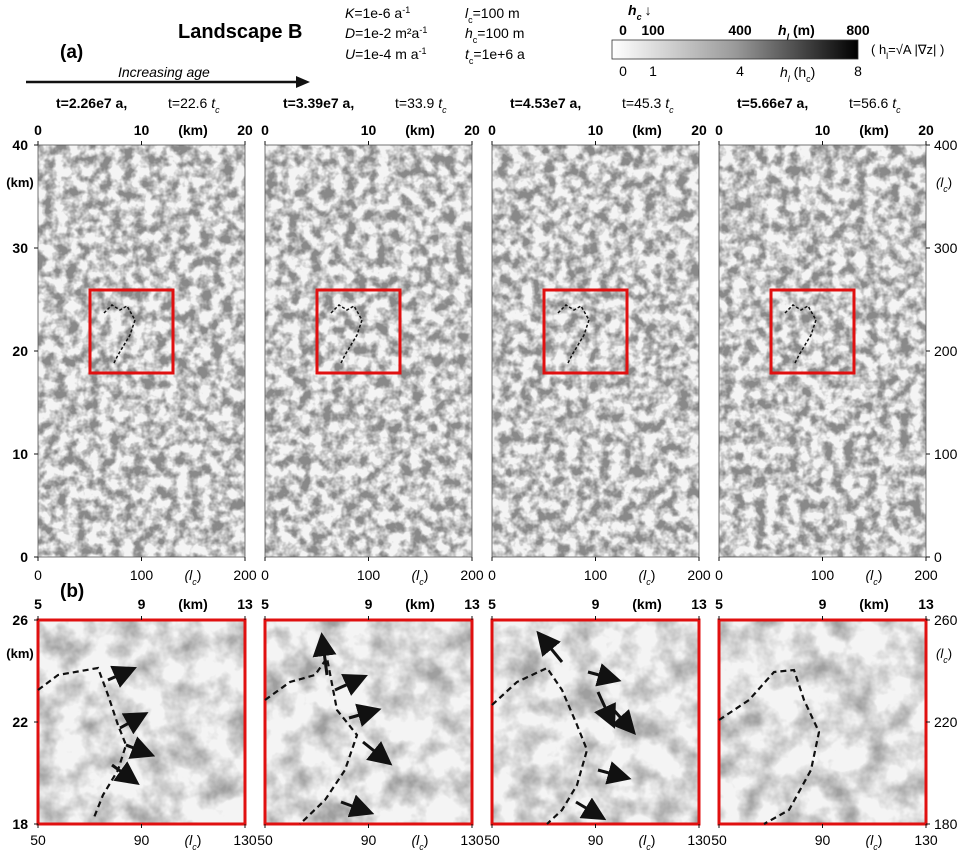  What do you see at coordinates (240, 32) in the screenshot?
I see `figure-title: Landscape B` at bounding box center [240, 32].